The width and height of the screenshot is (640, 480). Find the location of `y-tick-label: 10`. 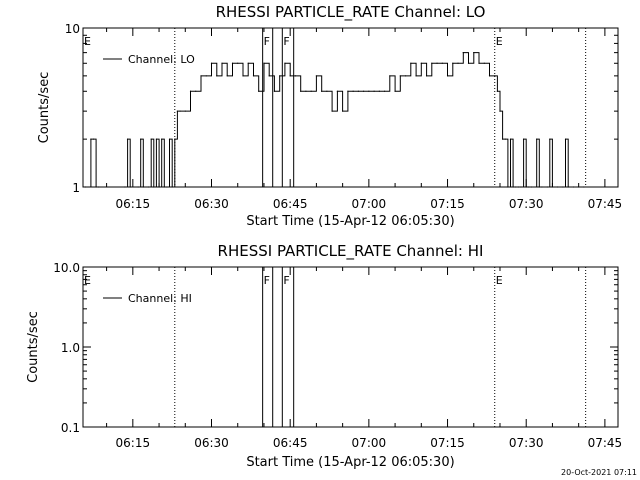

y-tick-label: 10 is located at coordinates (72, 29).